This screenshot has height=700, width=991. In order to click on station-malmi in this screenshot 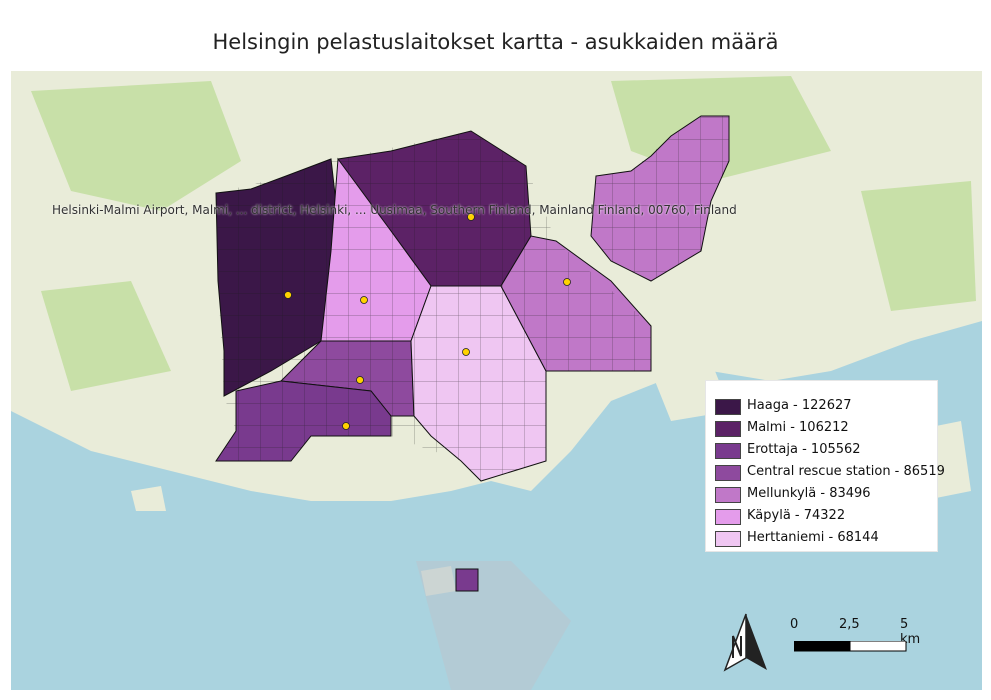, I will do `click(471, 217)`.